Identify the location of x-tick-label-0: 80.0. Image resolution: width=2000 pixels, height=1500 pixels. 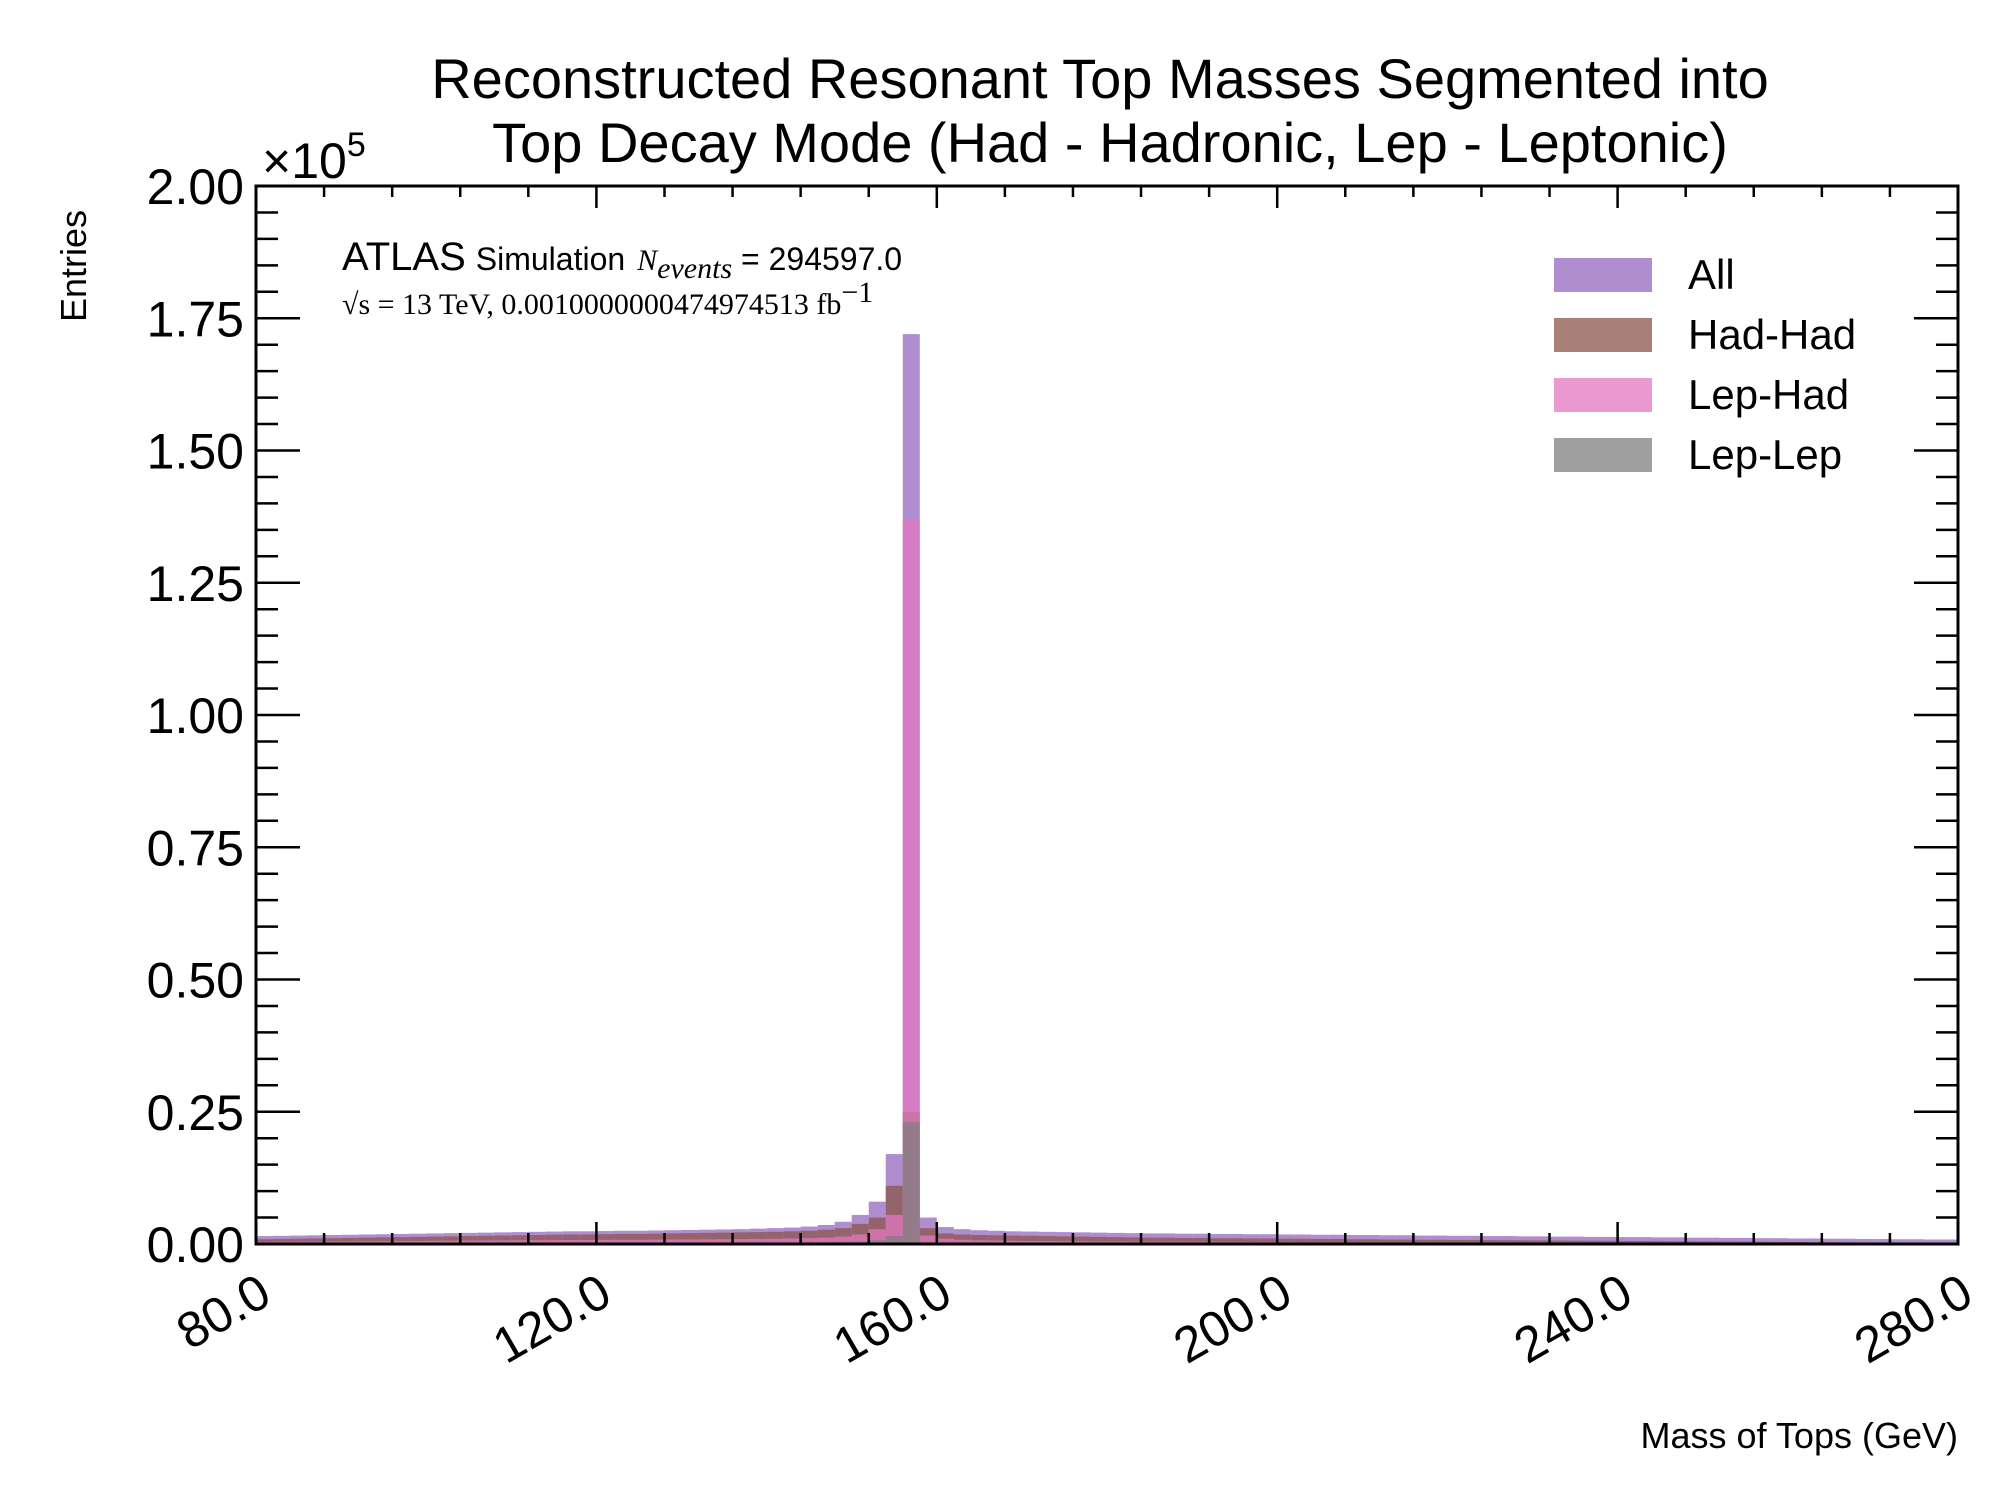
(223, 1311).